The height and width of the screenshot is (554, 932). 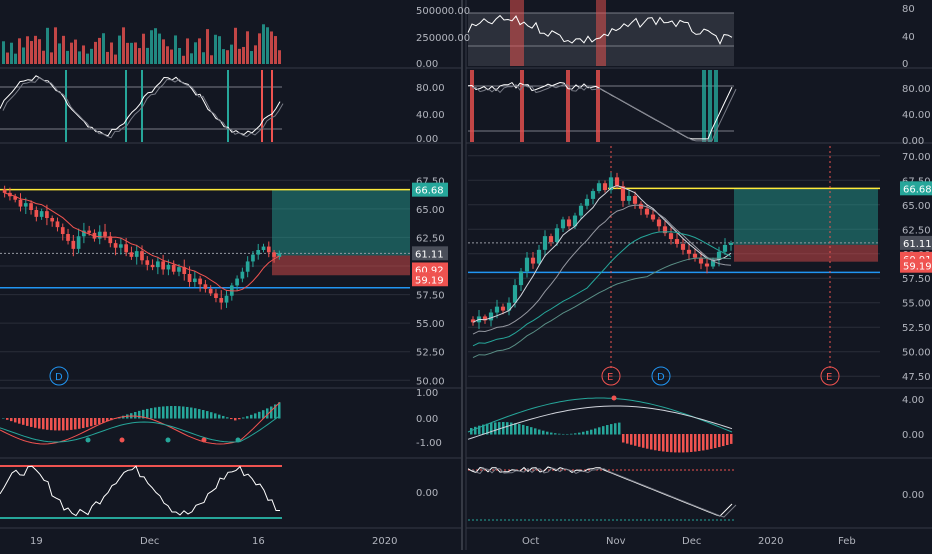 I want to click on macd-cross-marker, so click(x=168, y=440).